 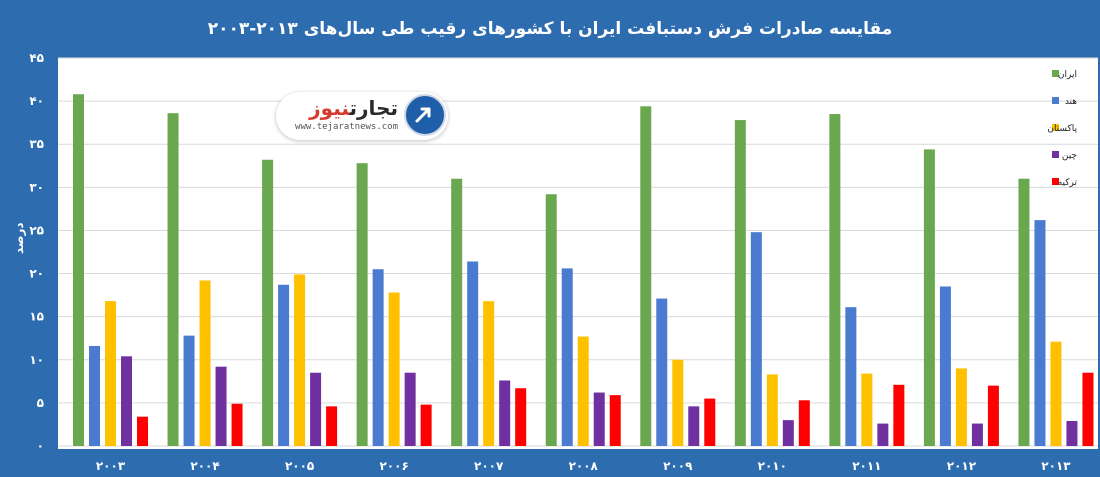 What do you see at coordinates (299, 466) in the screenshot?
I see `x-tick-label: ۲۰۰۵` at bounding box center [299, 466].